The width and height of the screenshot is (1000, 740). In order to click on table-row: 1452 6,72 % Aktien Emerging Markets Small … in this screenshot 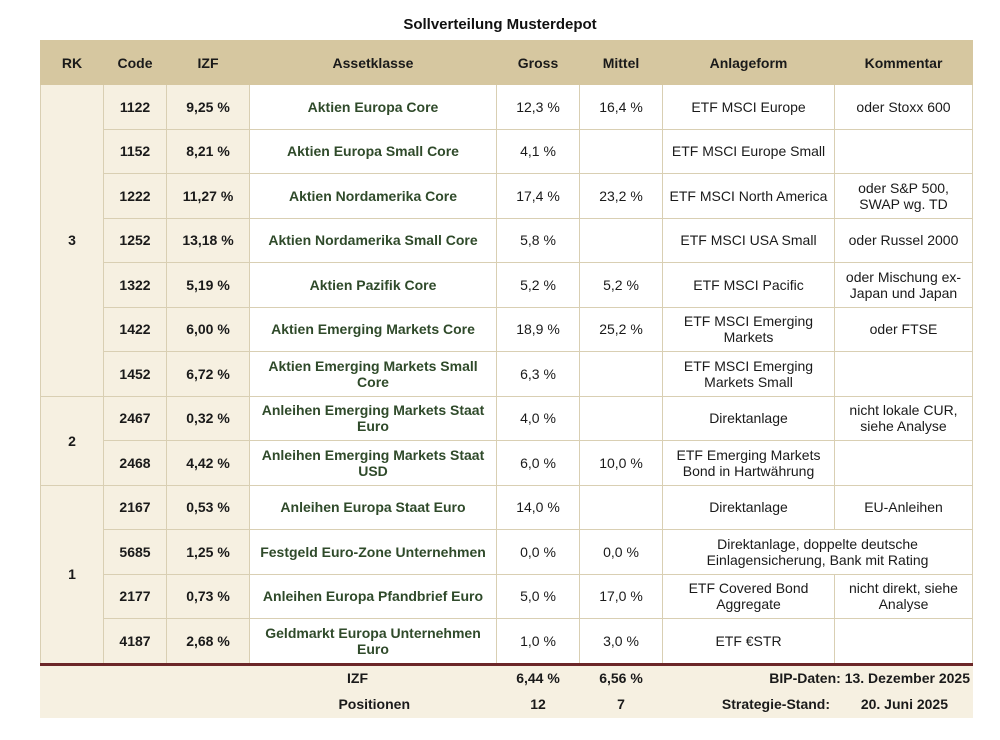, I will do `click(507, 374)`.